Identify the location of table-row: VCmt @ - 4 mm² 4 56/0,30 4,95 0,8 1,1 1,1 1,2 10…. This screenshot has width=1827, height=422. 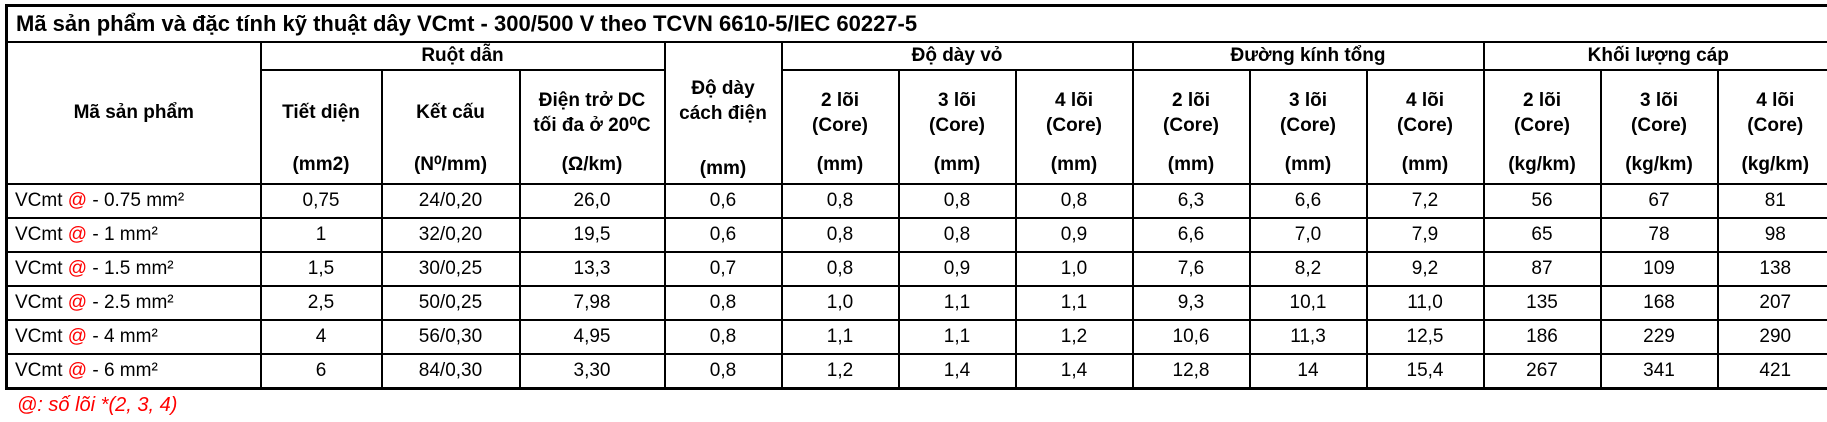
(916, 337).